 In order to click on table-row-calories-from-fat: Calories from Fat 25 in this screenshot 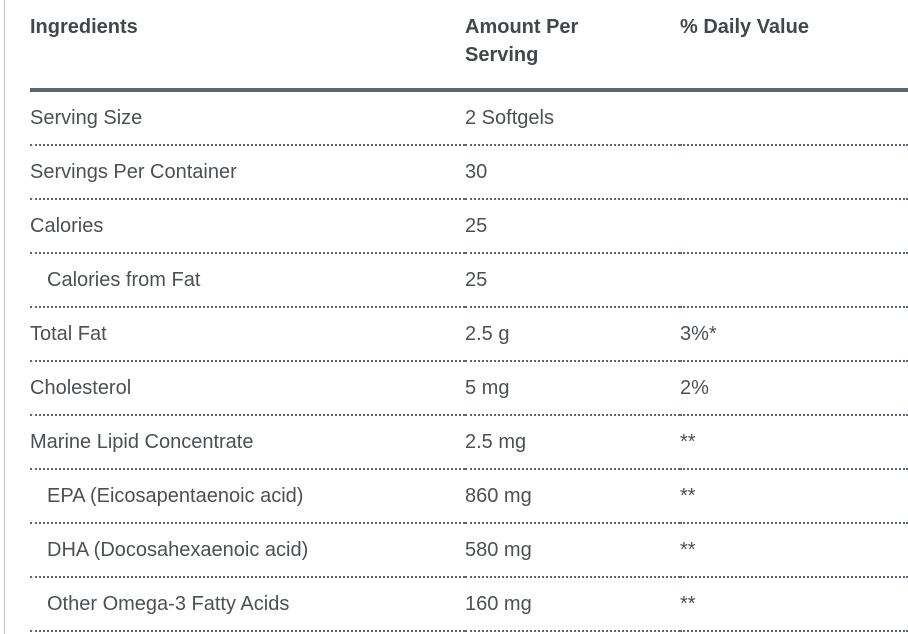, I will do `click(469, 280)`.